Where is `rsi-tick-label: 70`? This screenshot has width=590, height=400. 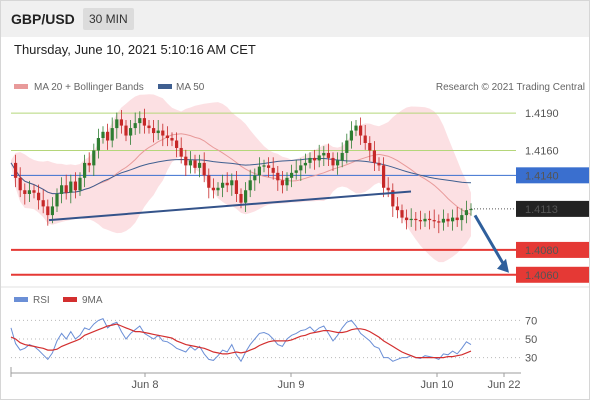
rsi-tick-label: 70 is located at coordinates (531, 321).